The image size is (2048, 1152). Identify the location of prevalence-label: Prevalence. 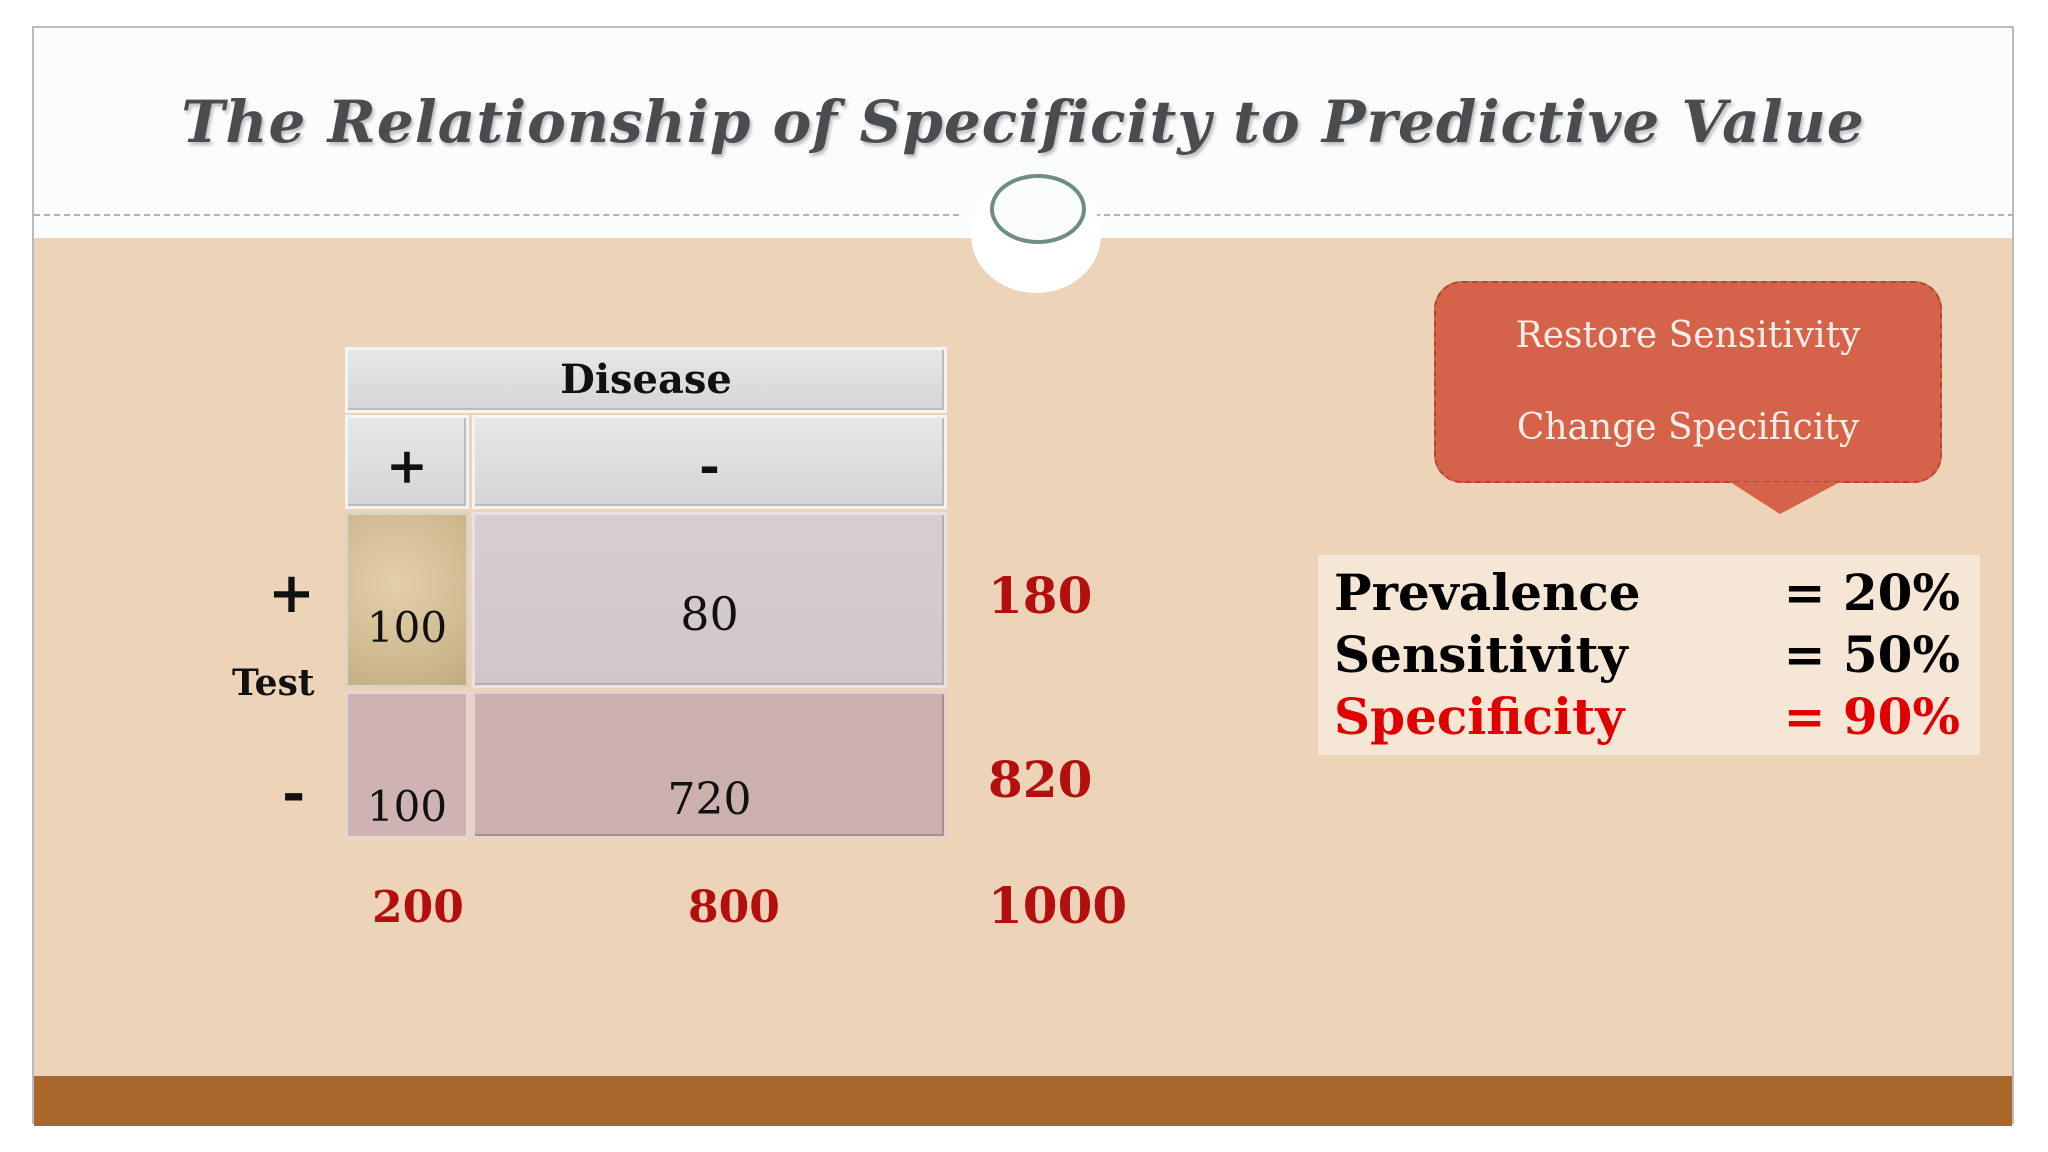
(1487, 592).